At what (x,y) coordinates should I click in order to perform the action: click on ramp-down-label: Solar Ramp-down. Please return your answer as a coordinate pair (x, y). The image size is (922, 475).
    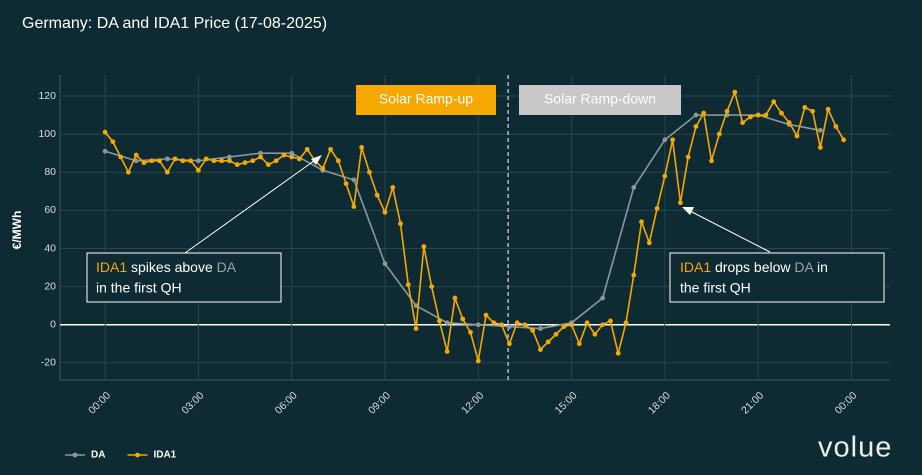
    Looking at the image, I should click on (600, 99).